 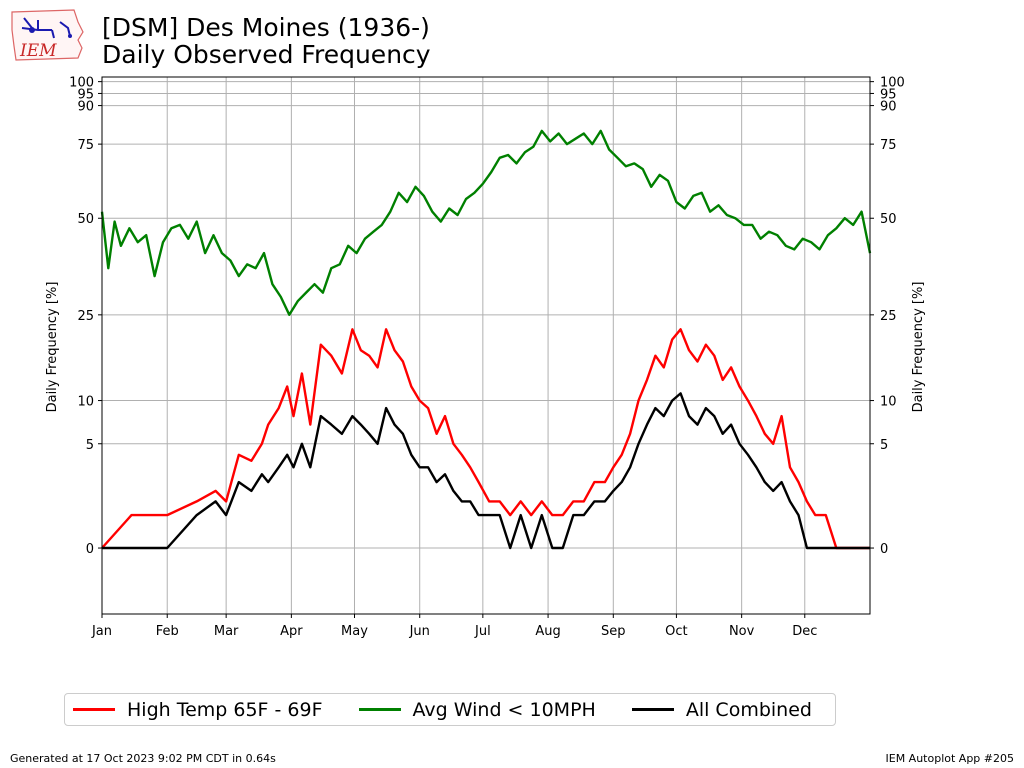 I want to click on legend-label-high-temp: High Temp 65F - 69F, so click(x=225, y=709).